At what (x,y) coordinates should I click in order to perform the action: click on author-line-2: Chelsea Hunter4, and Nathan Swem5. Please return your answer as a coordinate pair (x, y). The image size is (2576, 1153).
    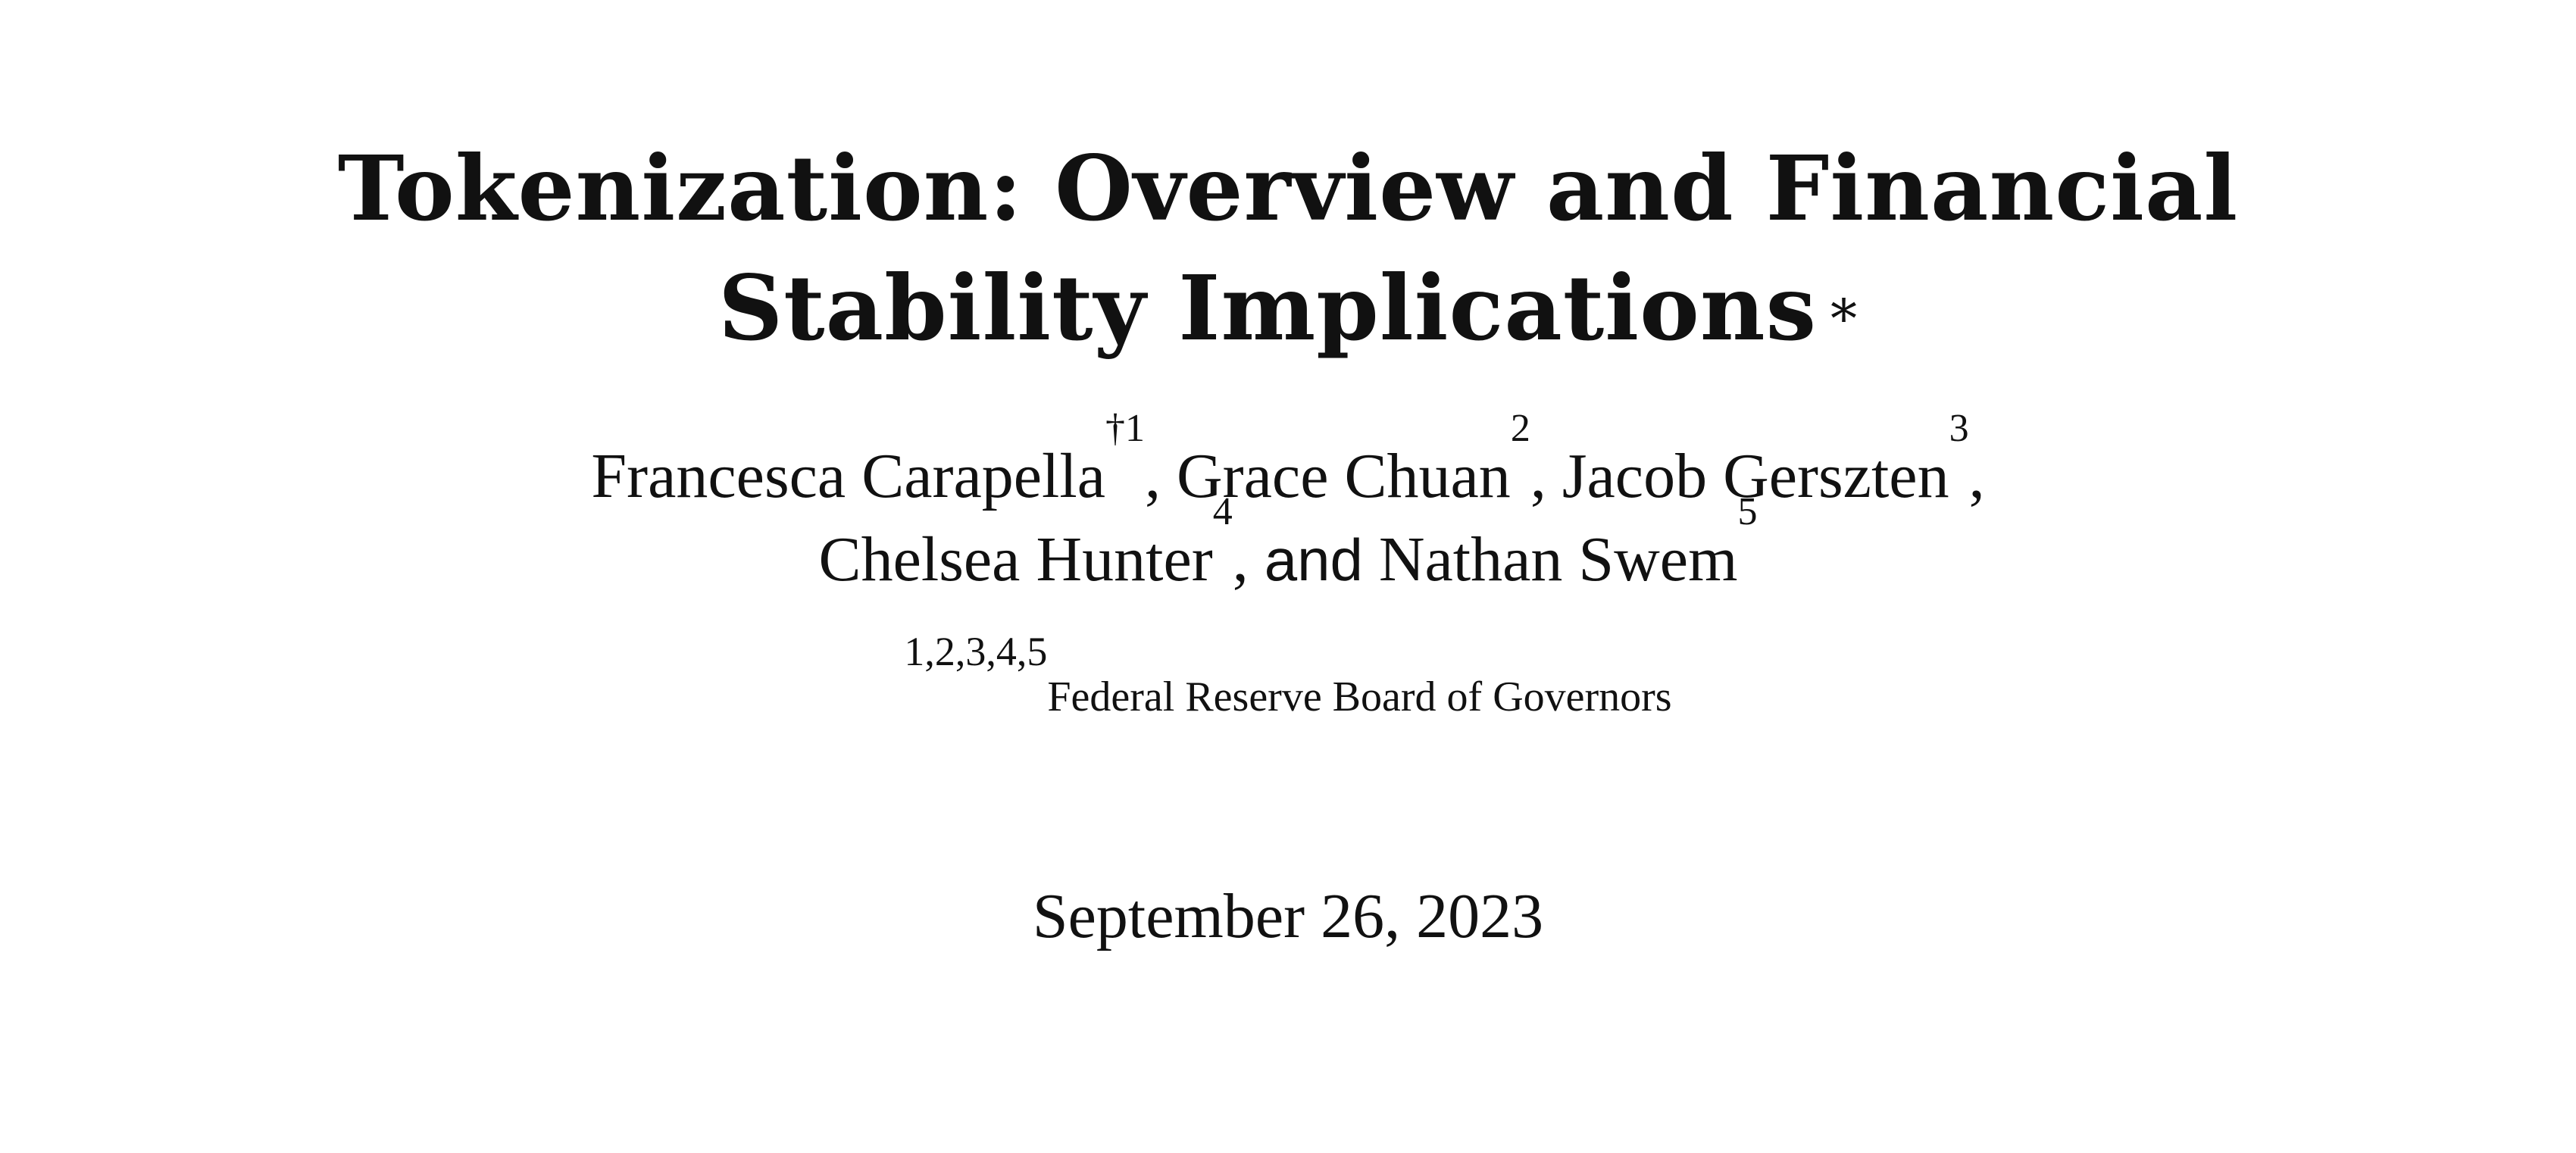
    Looking at the image, I should click on (1288, 546).